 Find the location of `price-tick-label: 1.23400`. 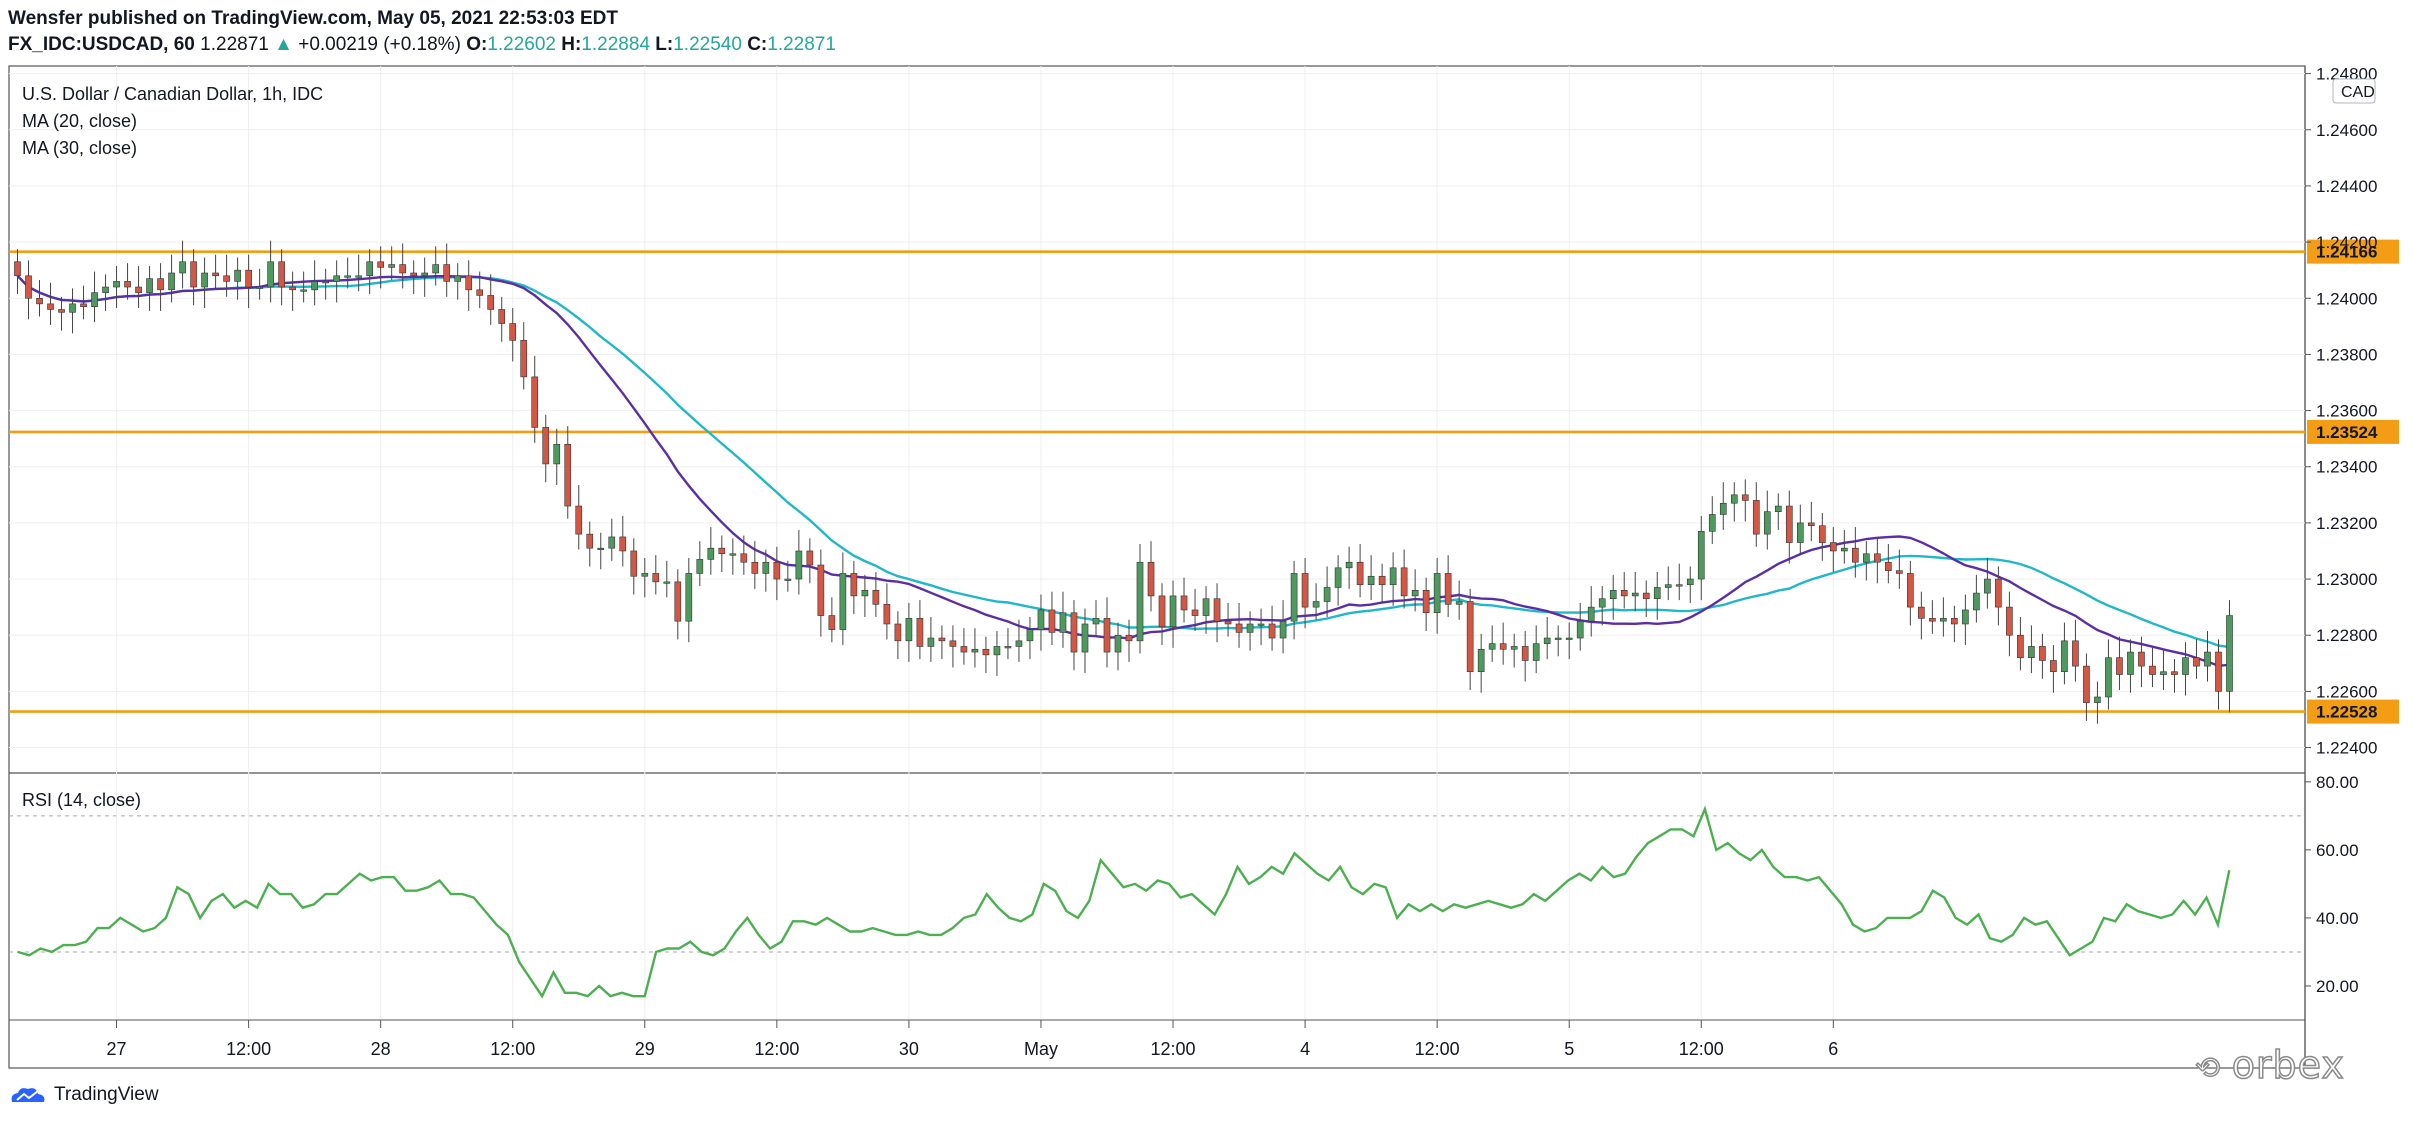

price-tick-label: 1.23400 is located at coordinates (2346, 467).